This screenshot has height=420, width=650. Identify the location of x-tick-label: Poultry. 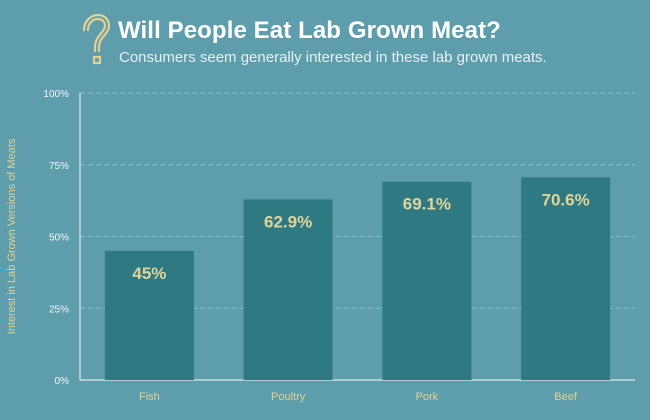
(288, 397).